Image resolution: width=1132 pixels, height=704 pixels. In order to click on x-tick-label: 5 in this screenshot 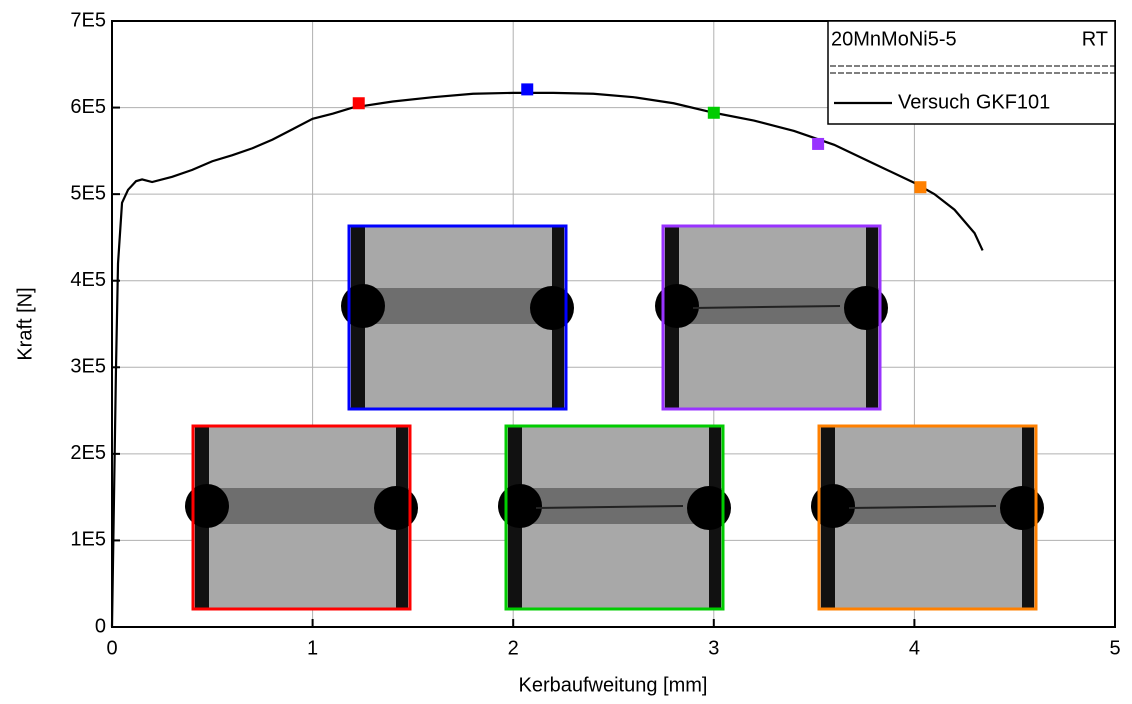, I will do `click(1114, 648)`.